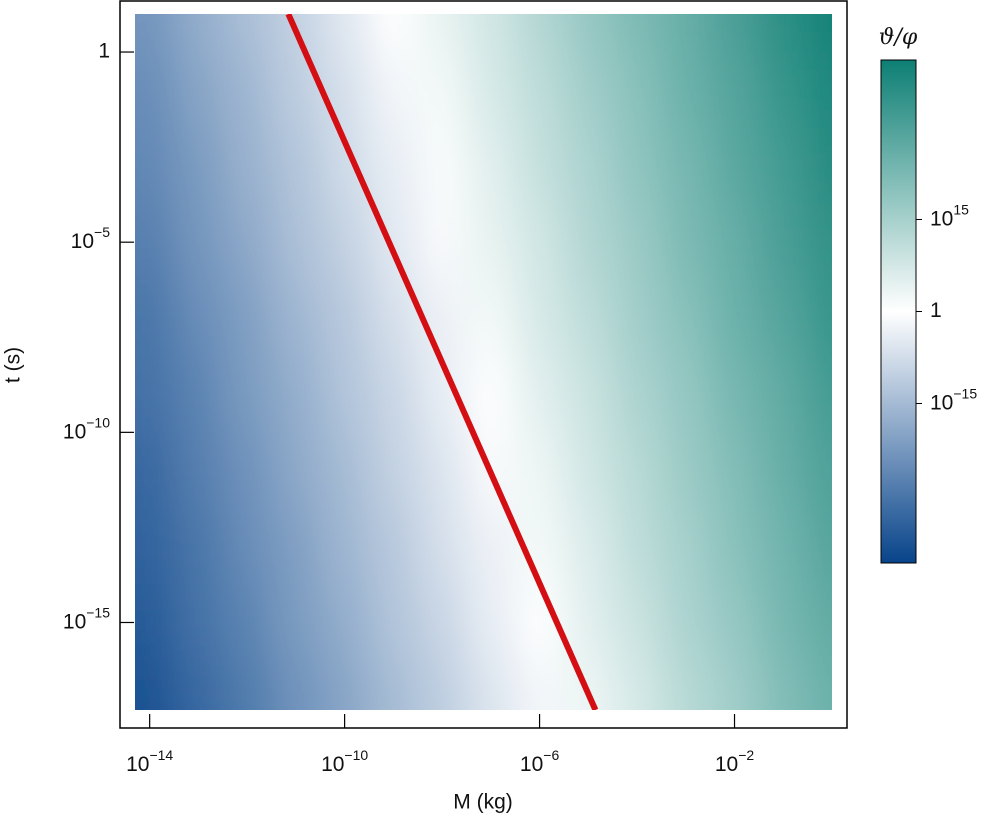  I want to click on y-tick-label: 10−10, so click(86, 428).